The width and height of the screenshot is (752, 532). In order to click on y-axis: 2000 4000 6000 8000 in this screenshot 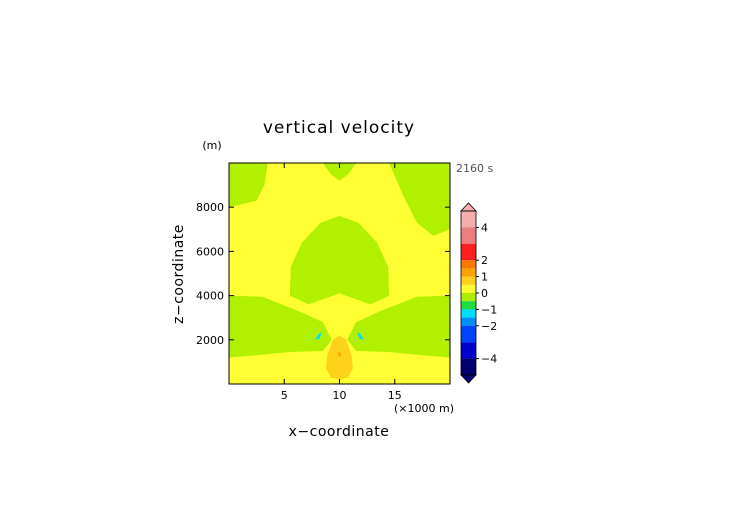, I will do `click(323, 274)`.